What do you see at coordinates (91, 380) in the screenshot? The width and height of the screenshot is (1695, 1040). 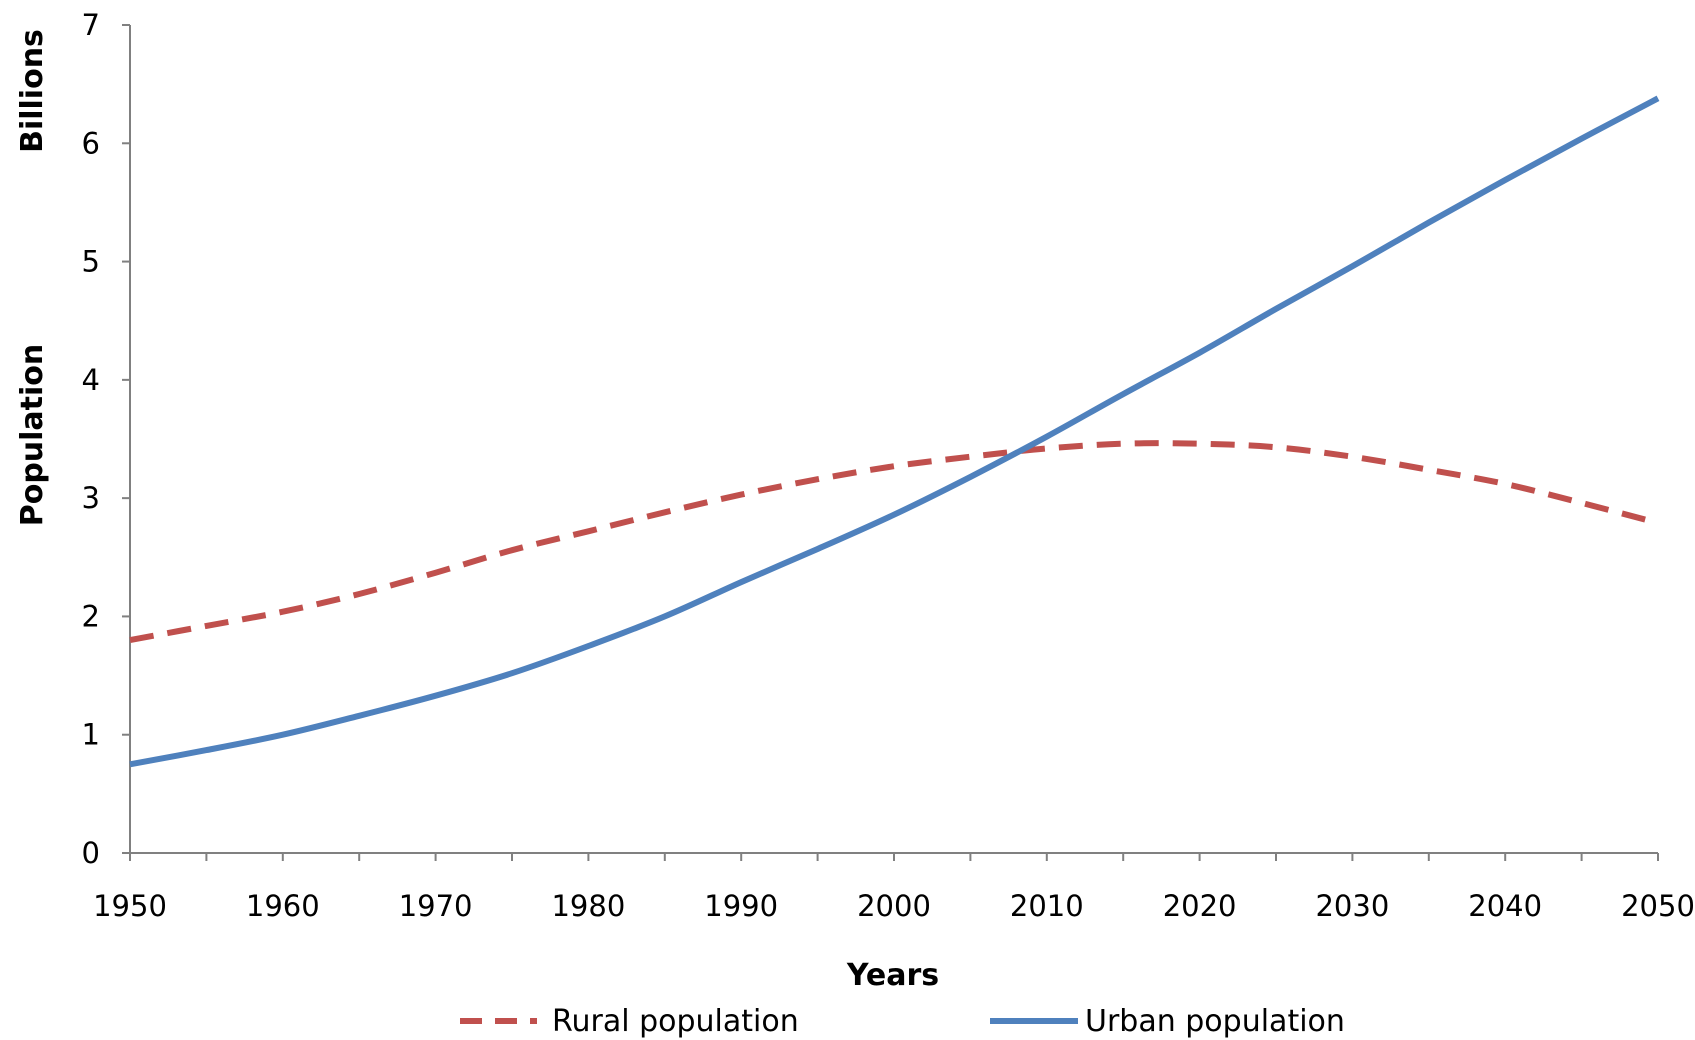 I see `y-tick-label: 4` at bounding box center [91, 380].